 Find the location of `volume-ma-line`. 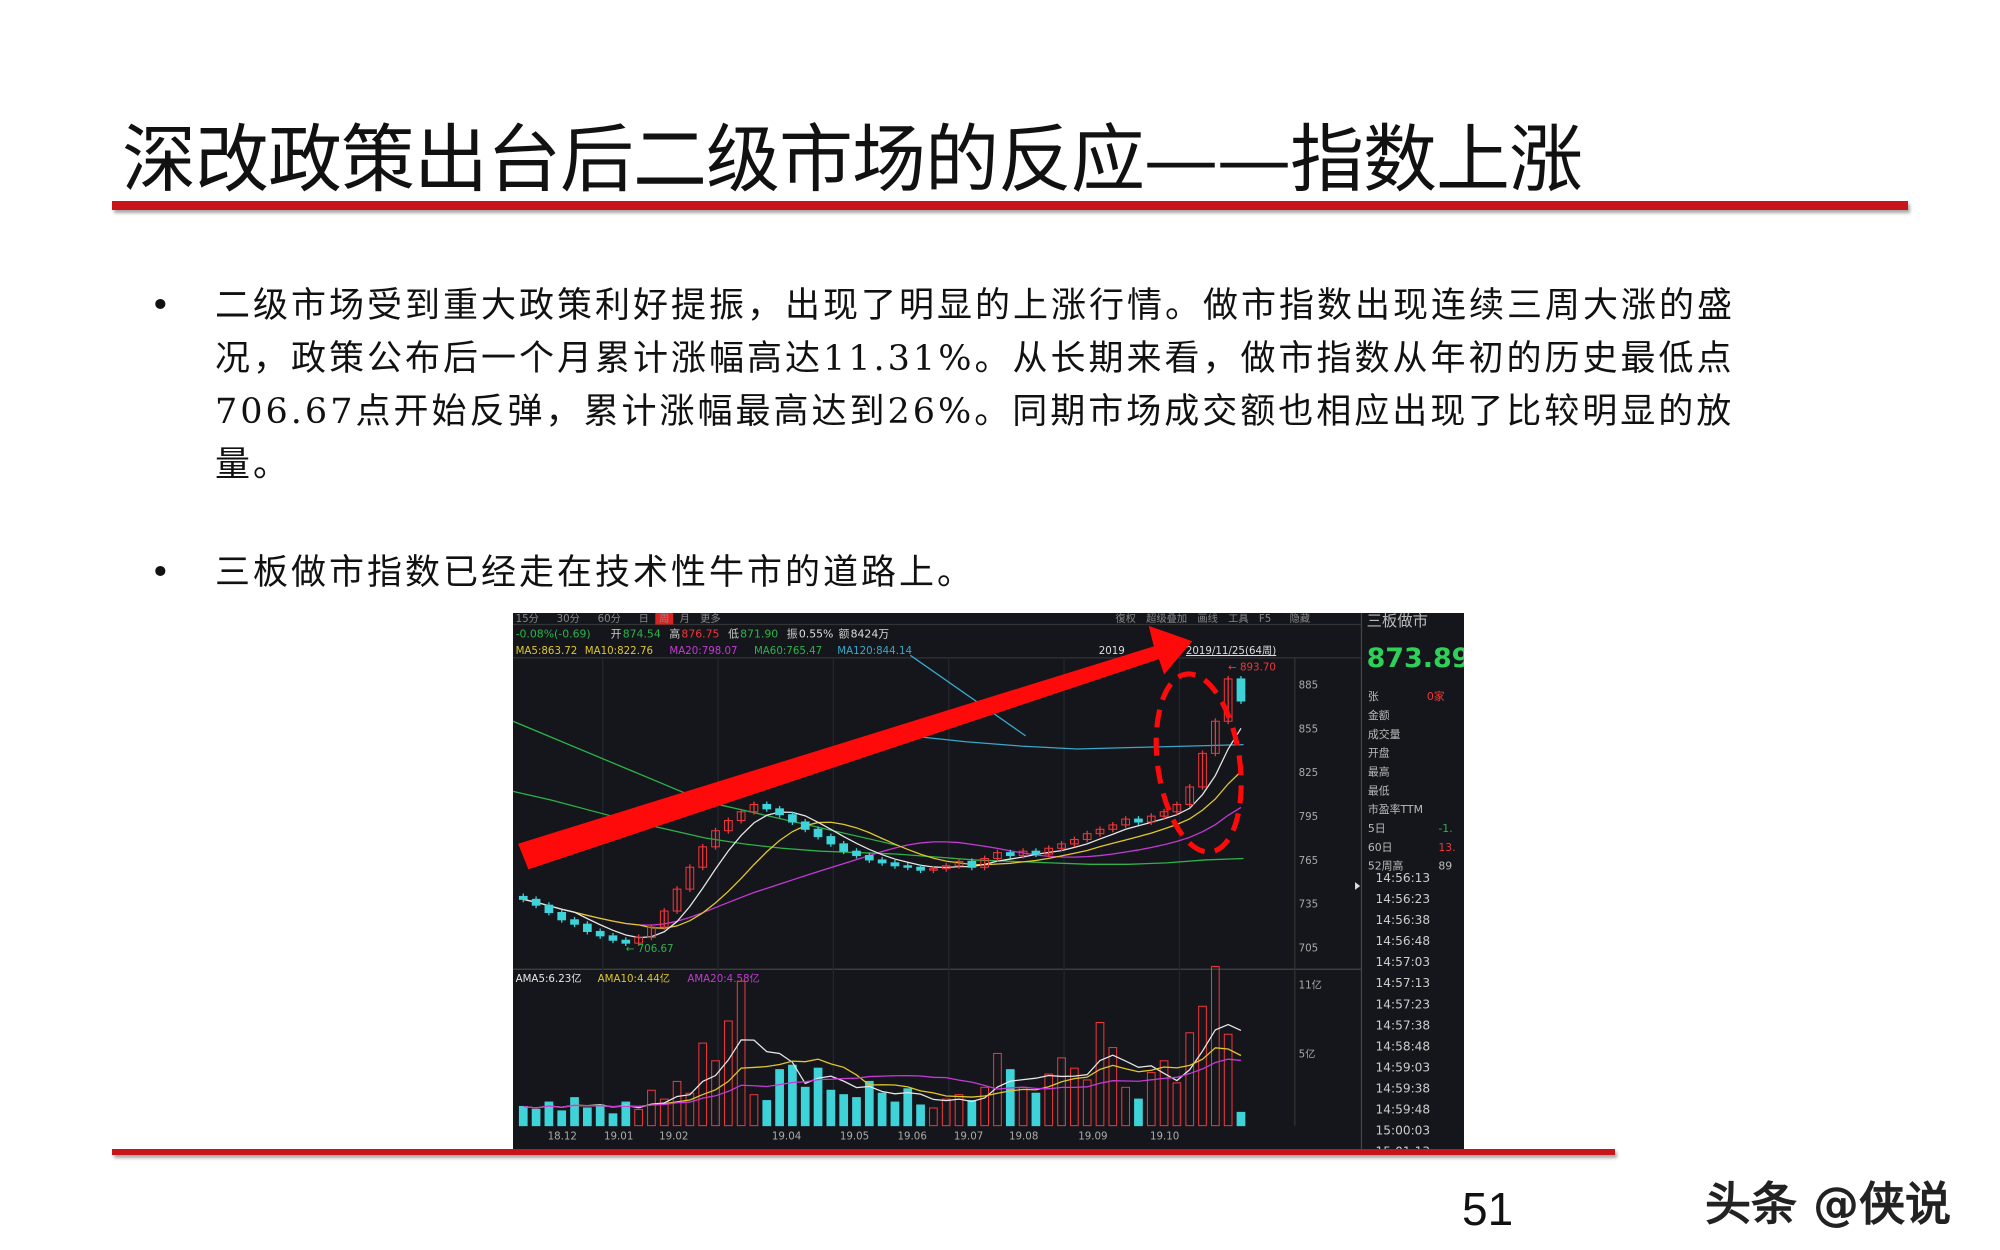

volume-ma-line is located at coordinates (882, 1083).